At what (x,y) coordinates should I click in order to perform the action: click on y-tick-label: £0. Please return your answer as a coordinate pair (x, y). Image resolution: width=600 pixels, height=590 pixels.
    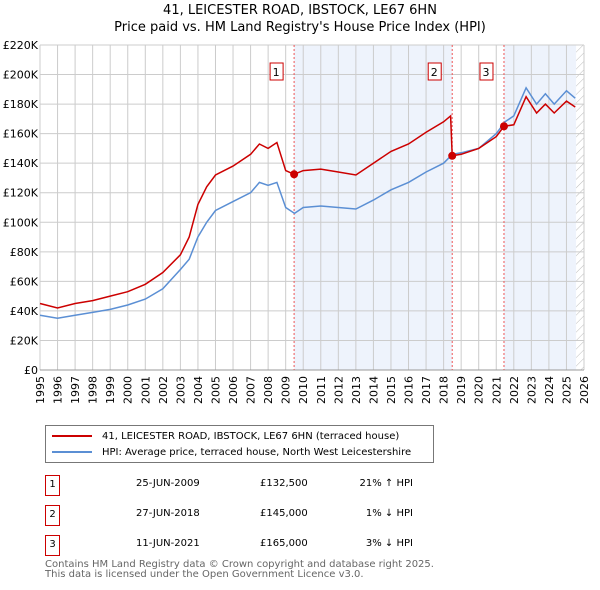
    Looking at the image, I should click on (31, 370).